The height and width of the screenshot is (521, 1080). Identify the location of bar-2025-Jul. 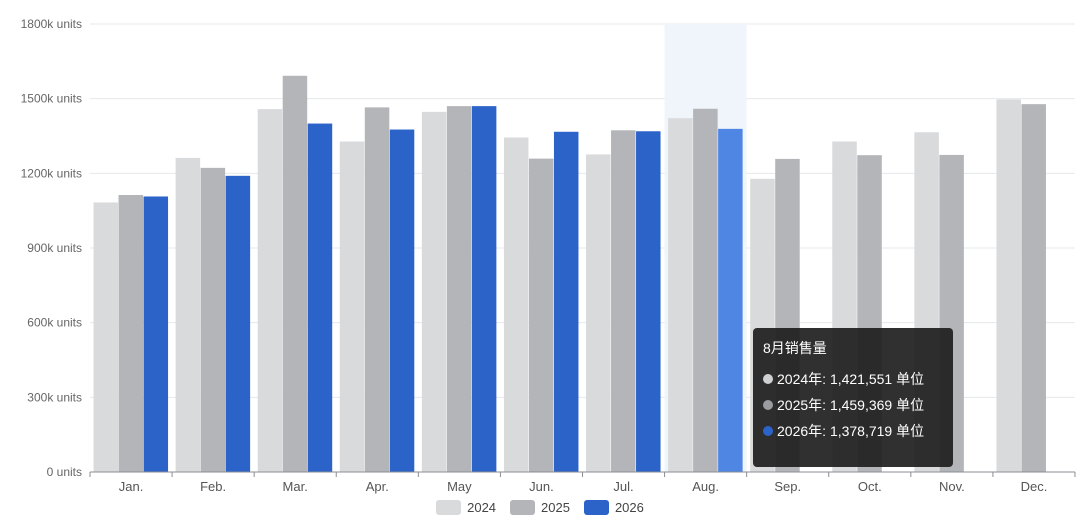
(623, 301).